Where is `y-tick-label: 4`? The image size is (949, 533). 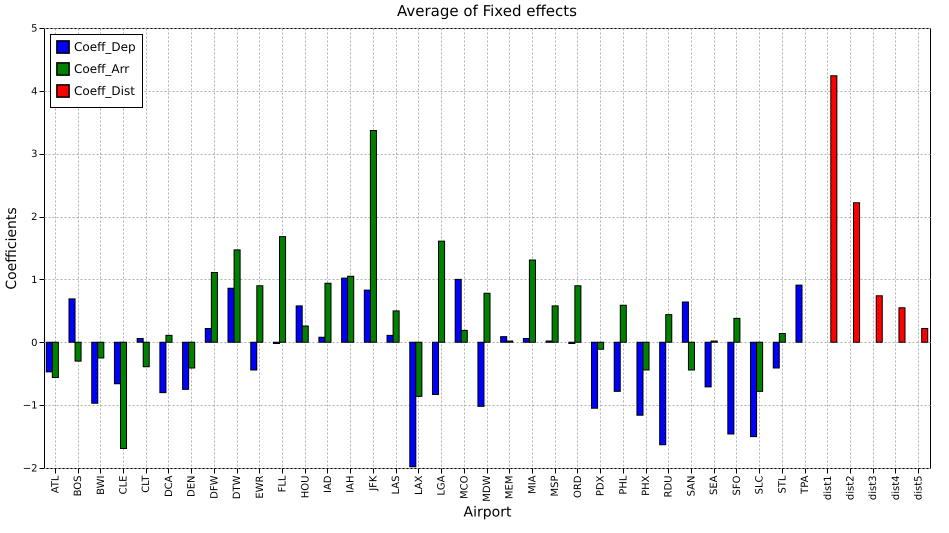 y-tick-label: 4 is located at coordinates (34, 92).